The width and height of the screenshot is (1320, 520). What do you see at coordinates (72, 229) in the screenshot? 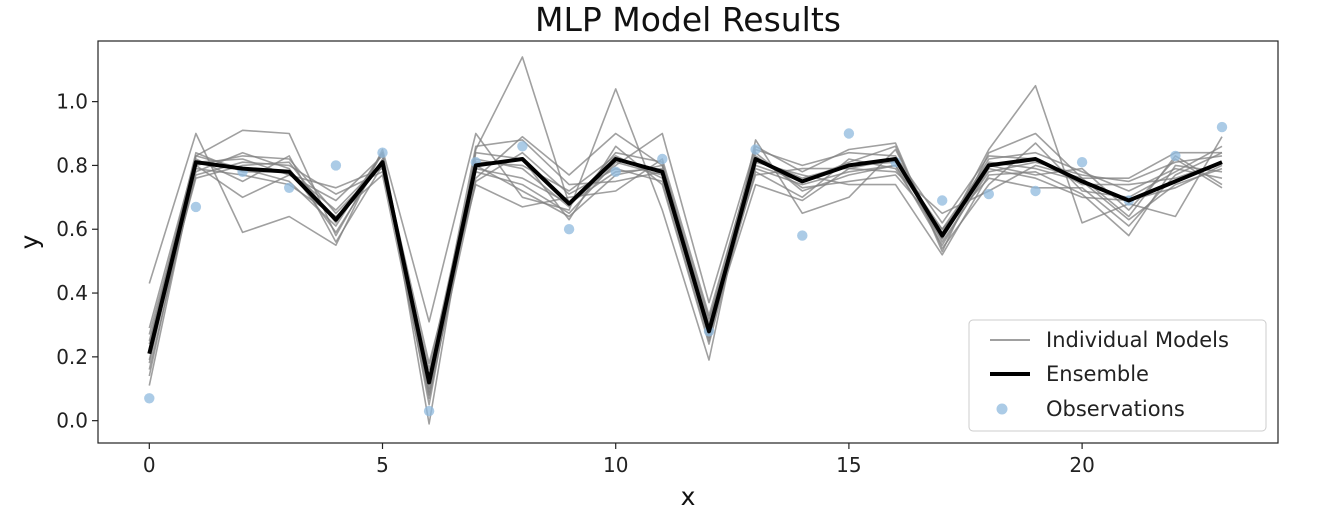
I see `y-tick-label: 0.6` at bounding box center [72, 229].